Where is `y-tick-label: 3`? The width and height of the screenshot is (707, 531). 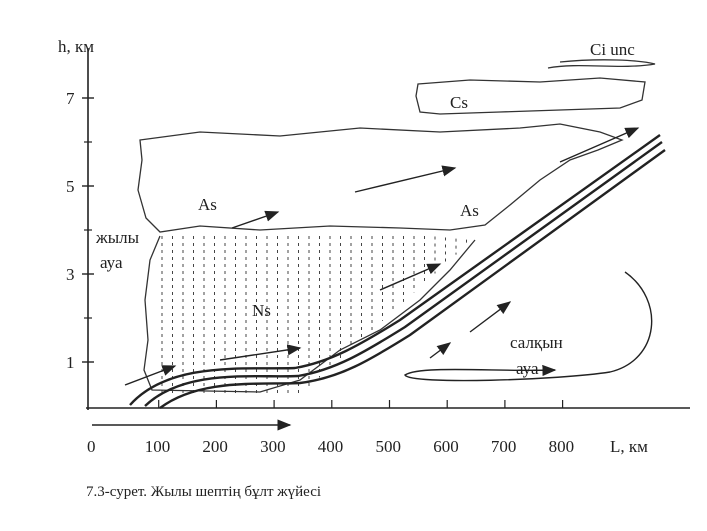
y-tick-label: 3 is located at coordinates (70, 274).